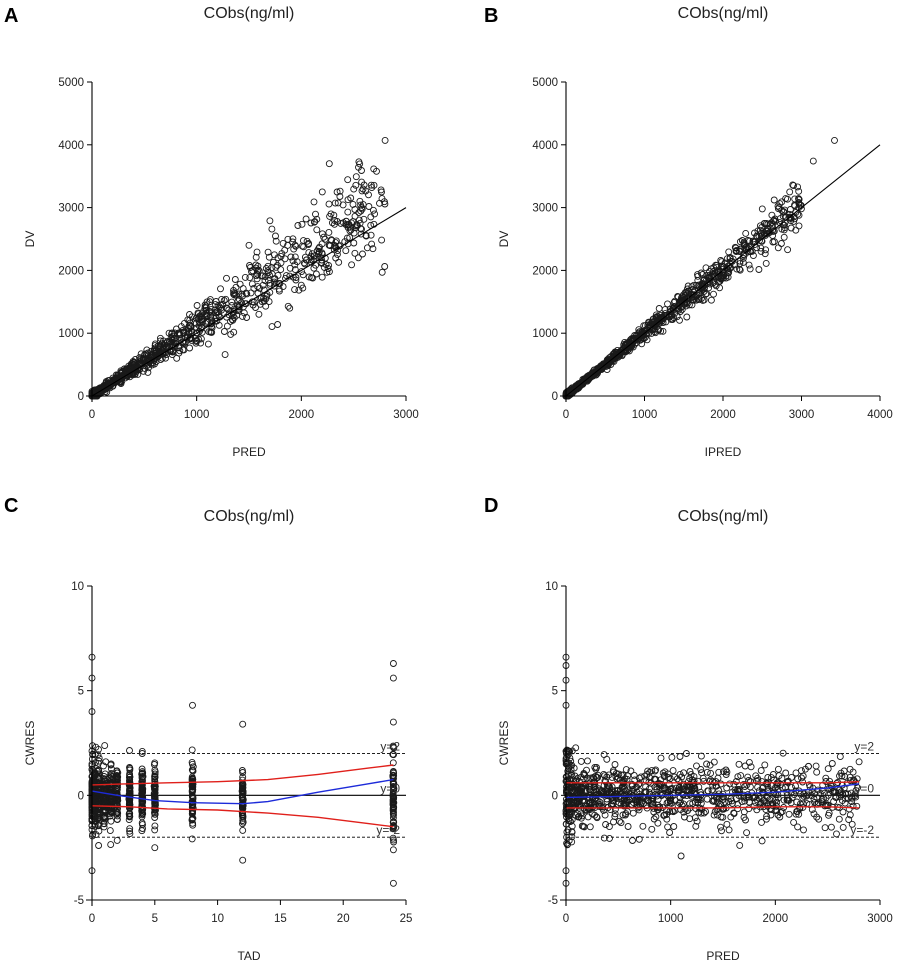 The width and height of the screenshot is (899, 968). I want to click on y-tick-label: 4000, so click(71, 146).